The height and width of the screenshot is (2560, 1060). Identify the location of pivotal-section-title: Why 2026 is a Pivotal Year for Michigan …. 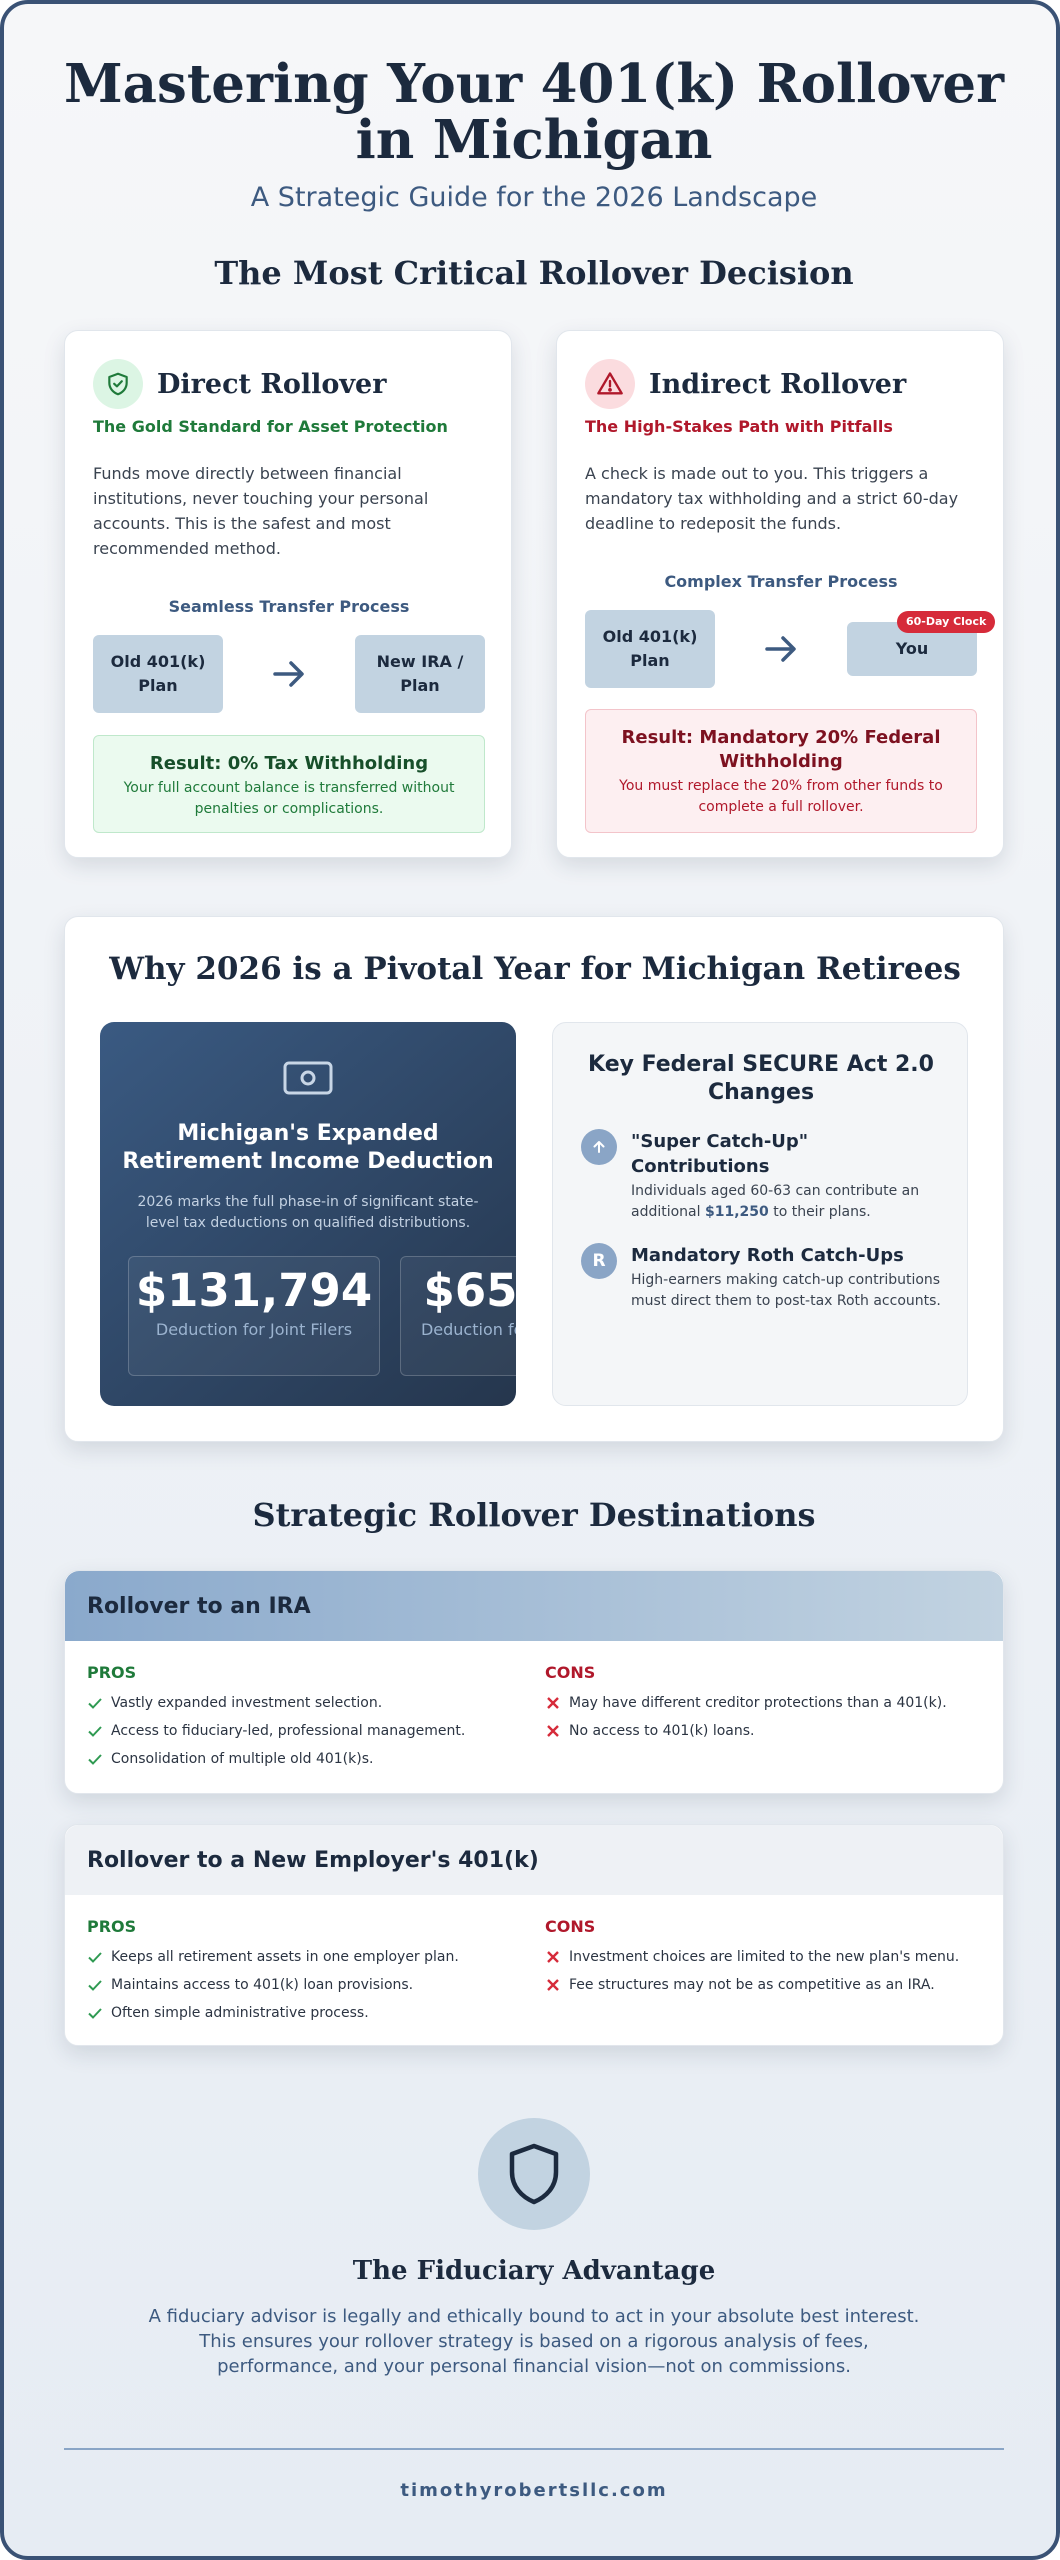
(535, 969).